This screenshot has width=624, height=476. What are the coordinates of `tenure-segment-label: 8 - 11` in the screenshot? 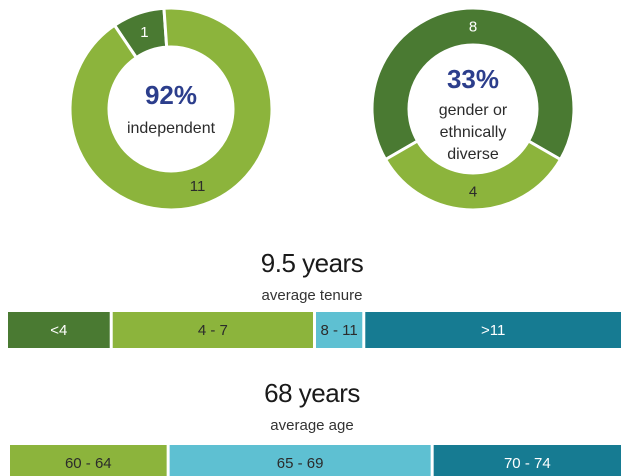 It's located at (339, 330).